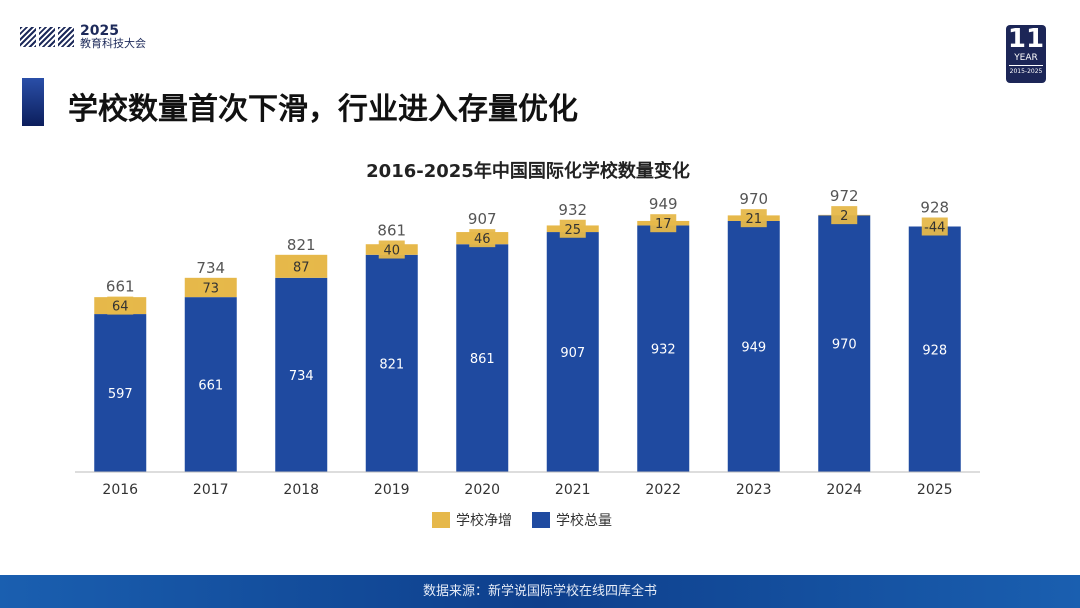 This screenshot has width=1080, height=608. I want to click on net-label-2024: 2, so click(844, 216).